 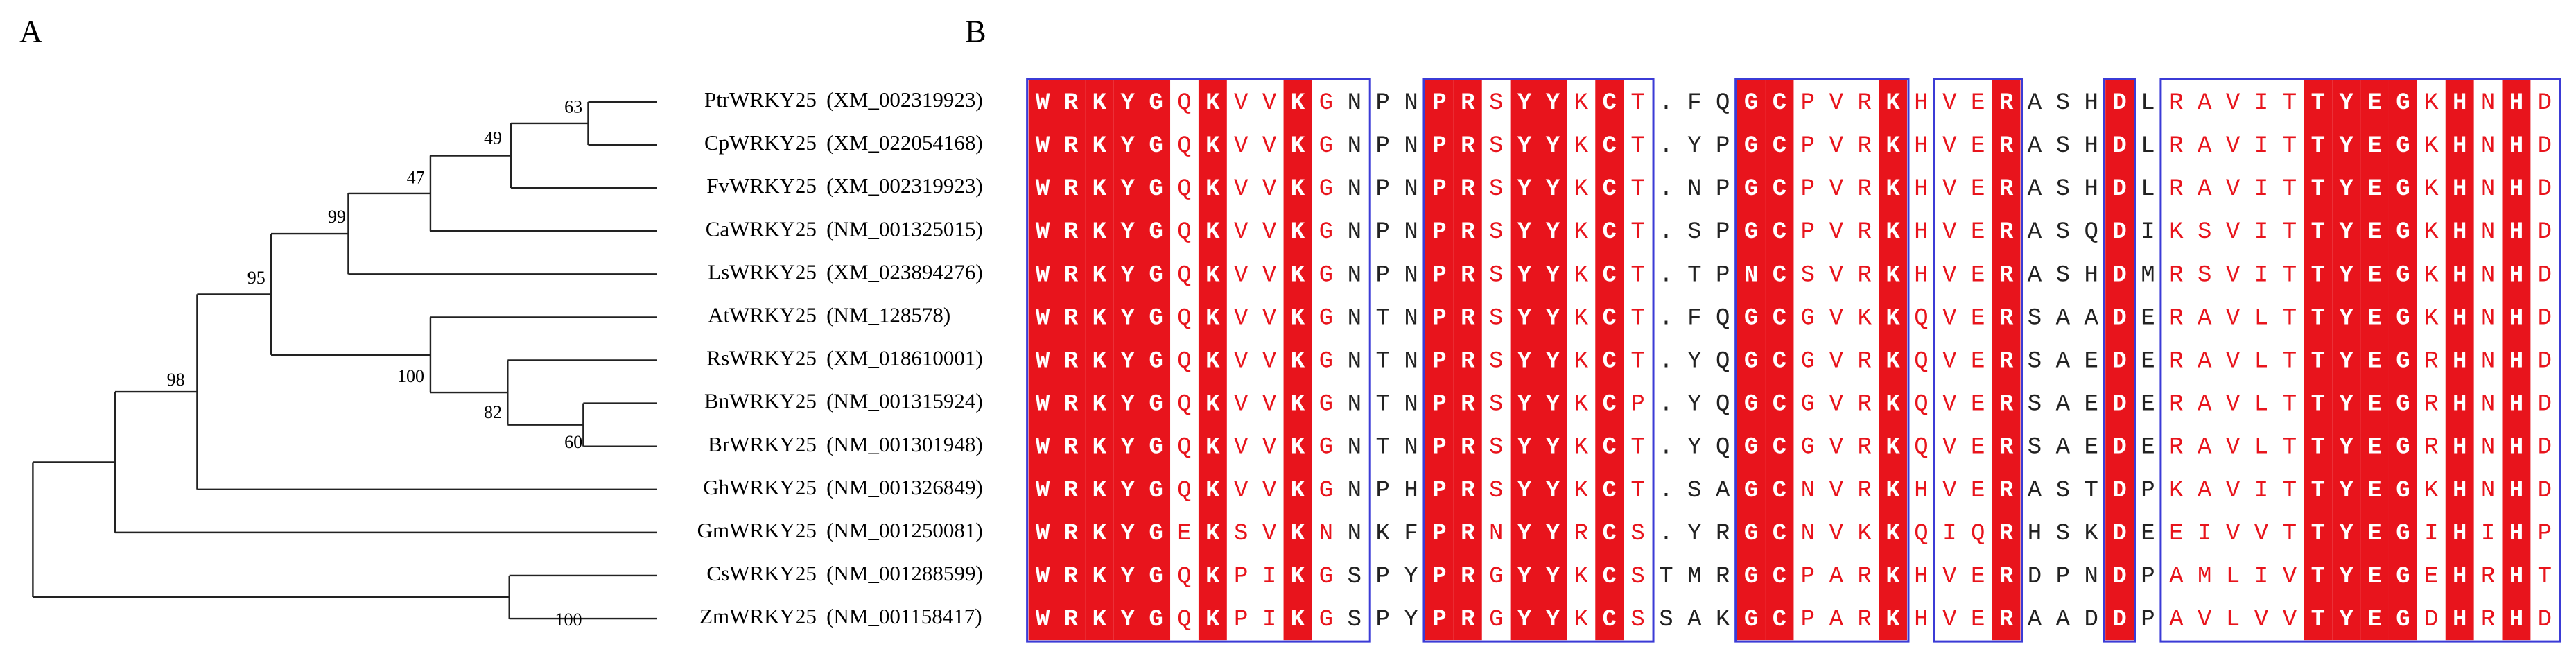 I want to click on taxon-name: AtWRKY25, so click(x=762, y=315).